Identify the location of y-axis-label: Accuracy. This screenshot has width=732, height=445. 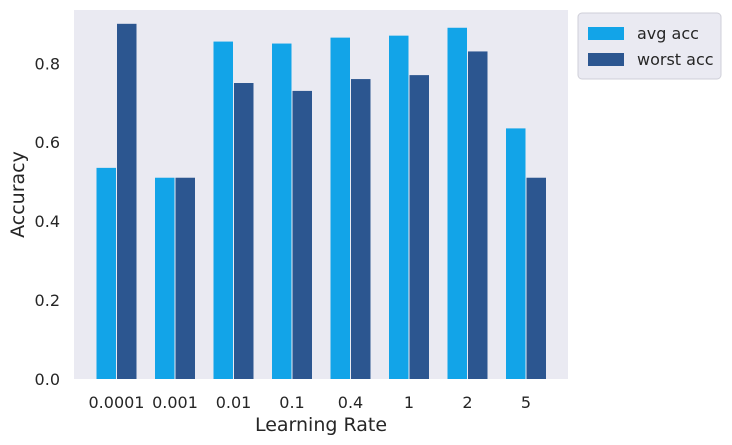
(18, 194).